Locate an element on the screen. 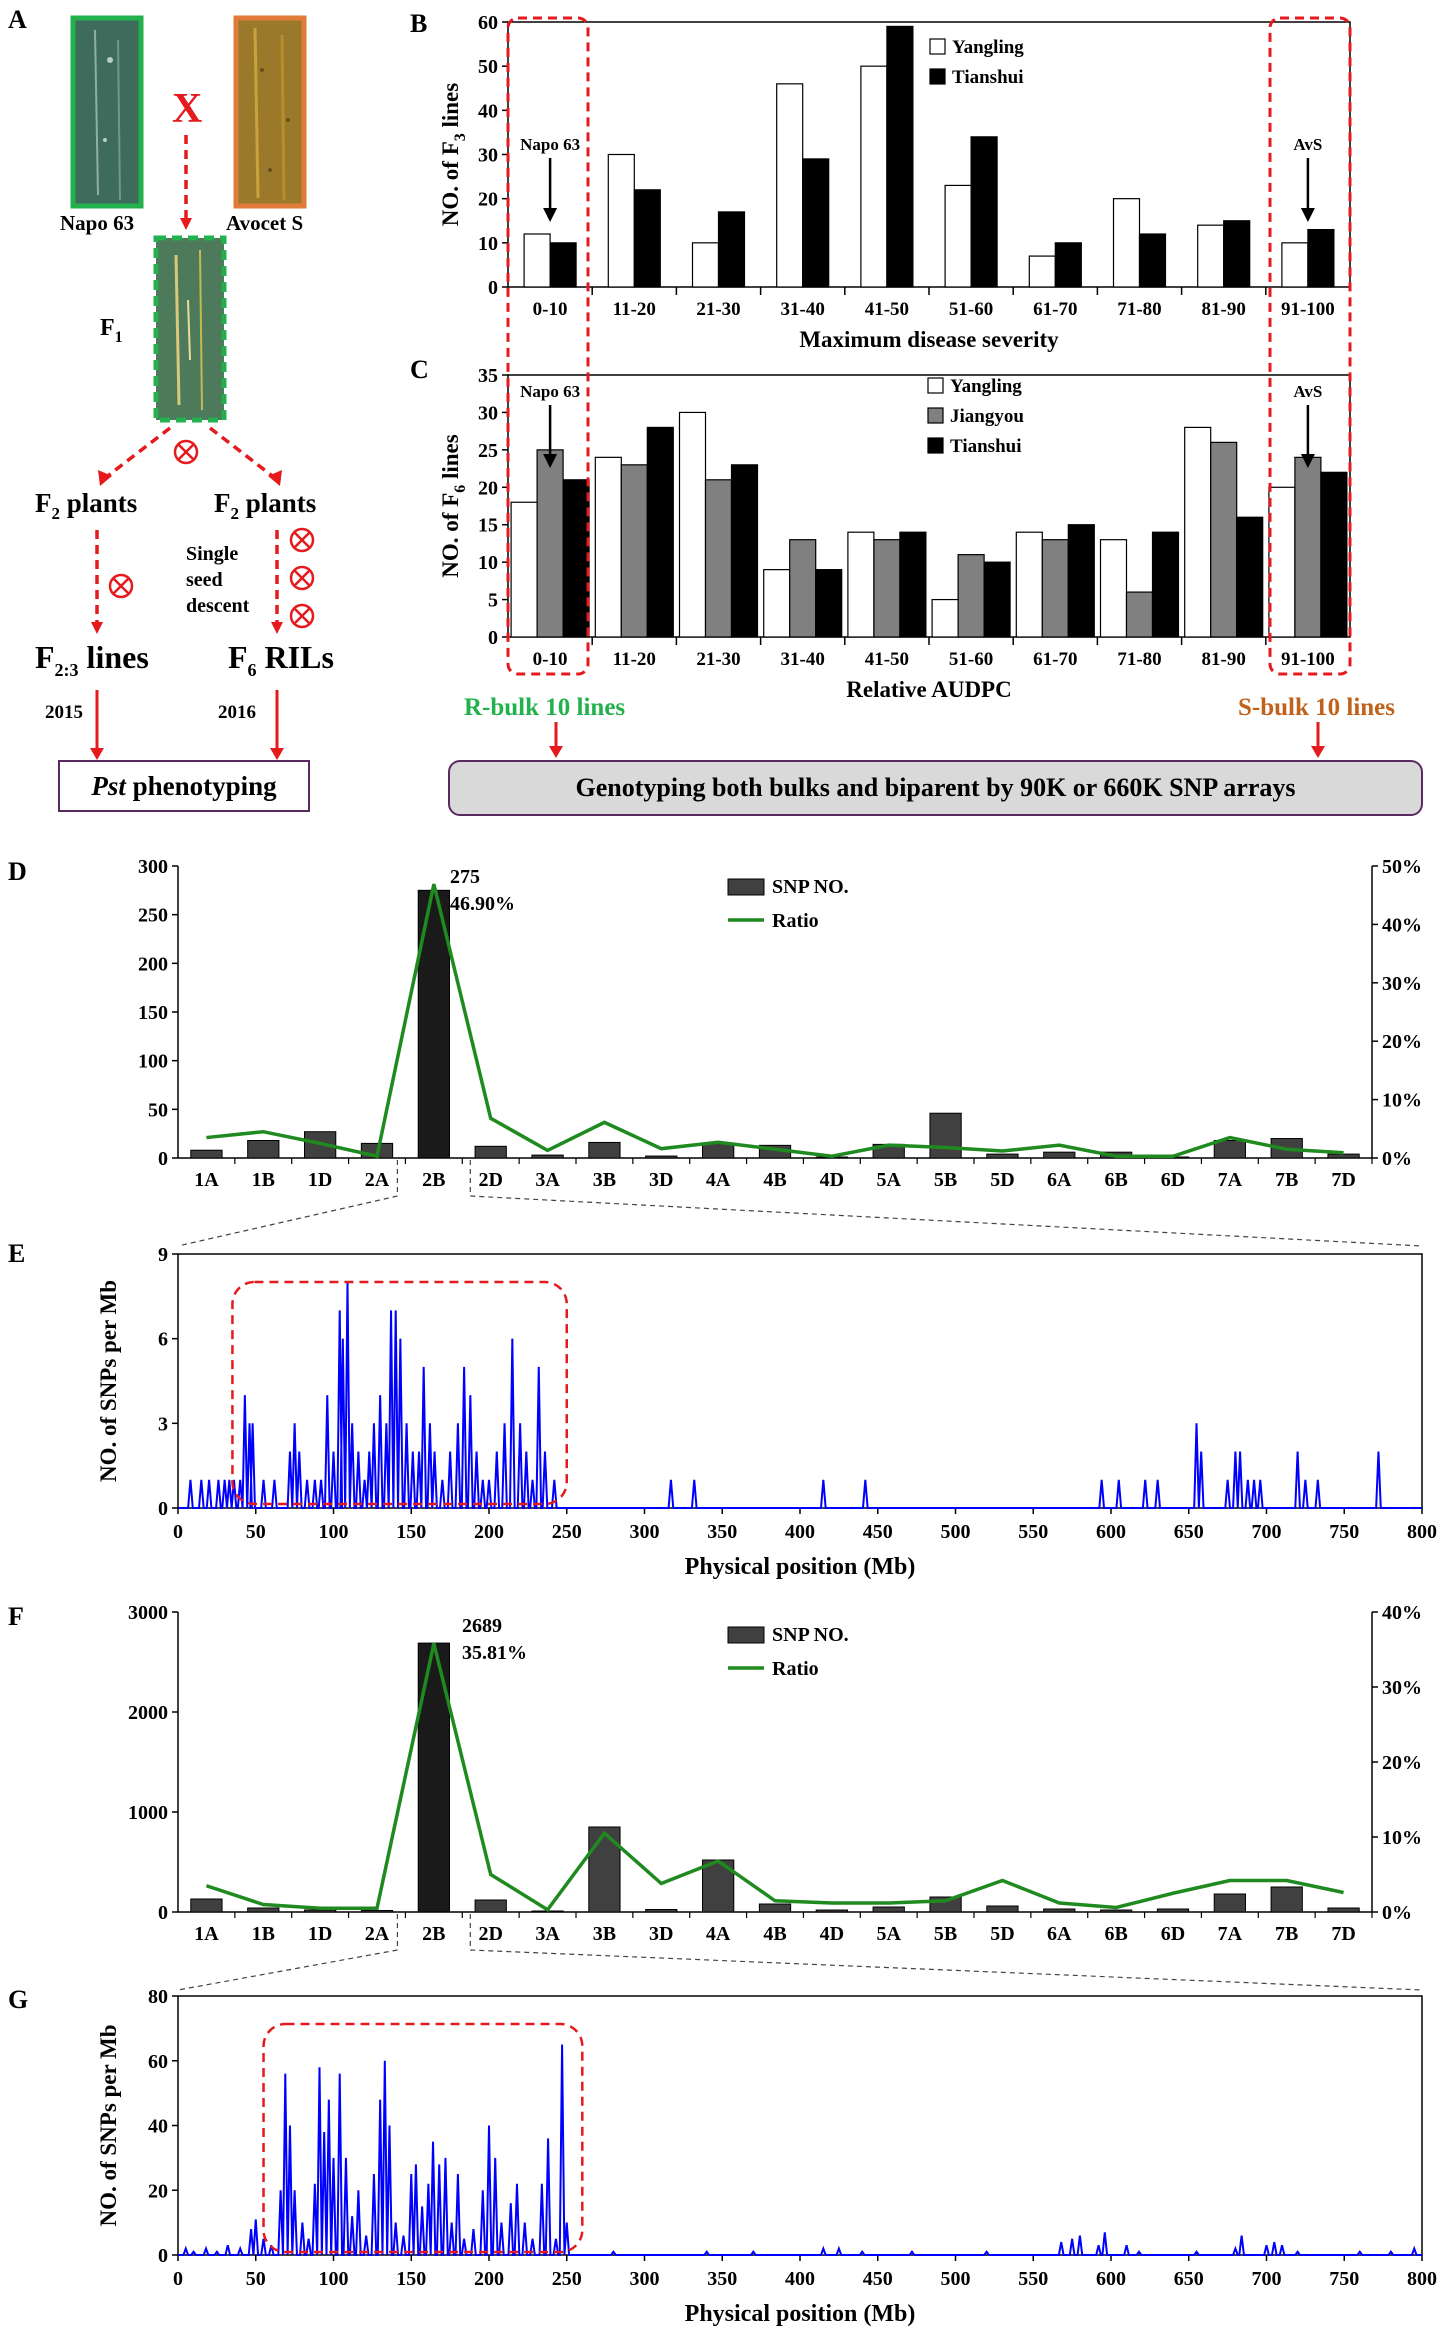  y-tick-label: 20 is located at coordinates (158, 2191).